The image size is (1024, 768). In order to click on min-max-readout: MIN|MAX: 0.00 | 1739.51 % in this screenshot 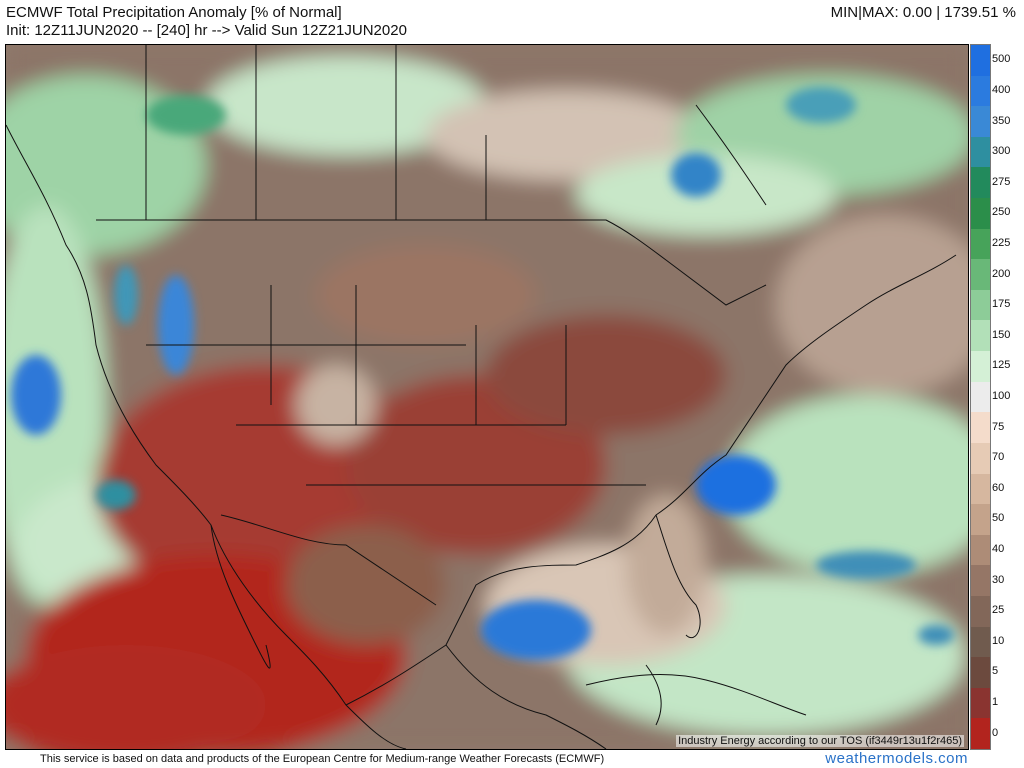, I will do `click(923, 12)`.